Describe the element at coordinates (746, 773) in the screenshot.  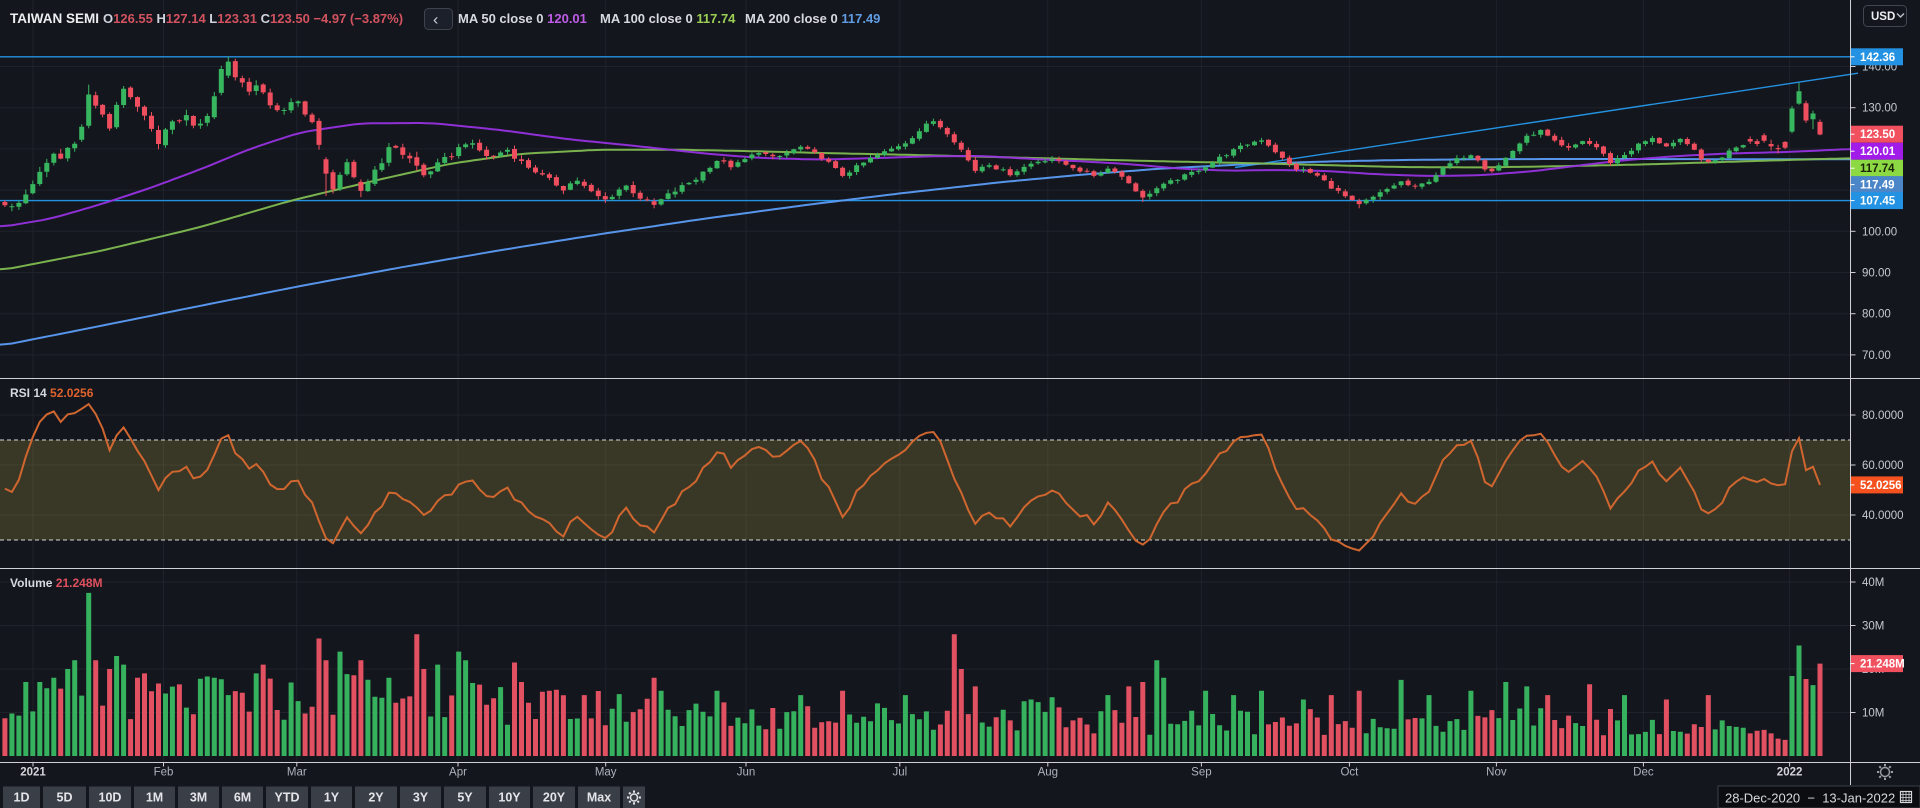
I see `svg-text: Jun` at that location.